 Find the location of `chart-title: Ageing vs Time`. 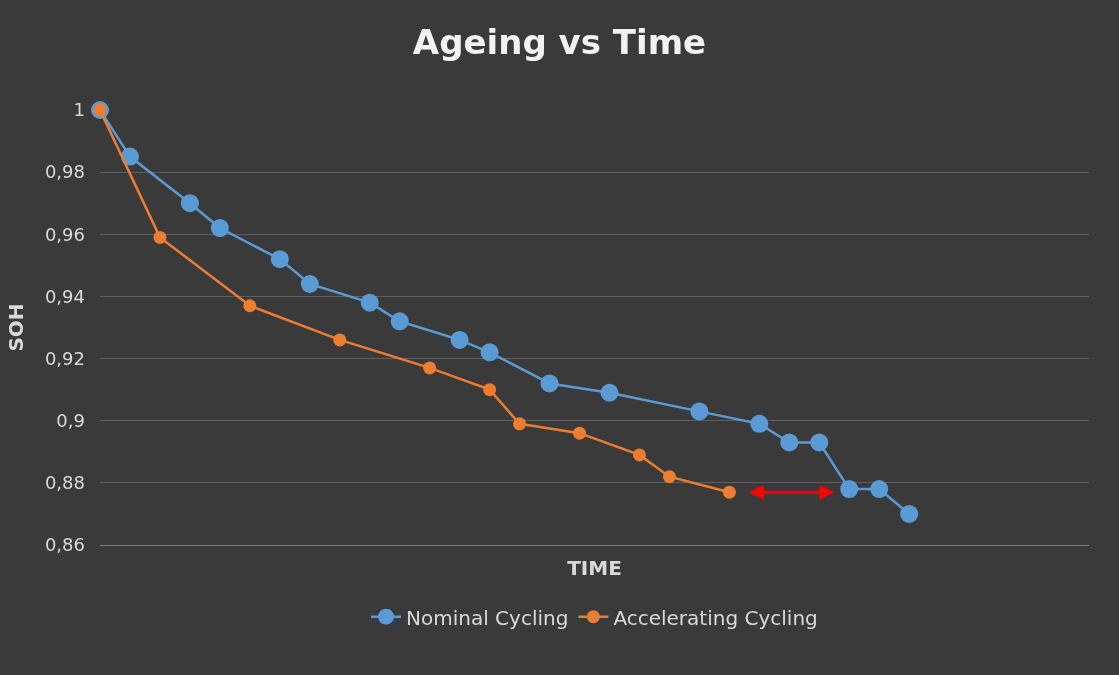

chart-title: Ageing vs Time is located at coordinates (559, 42).